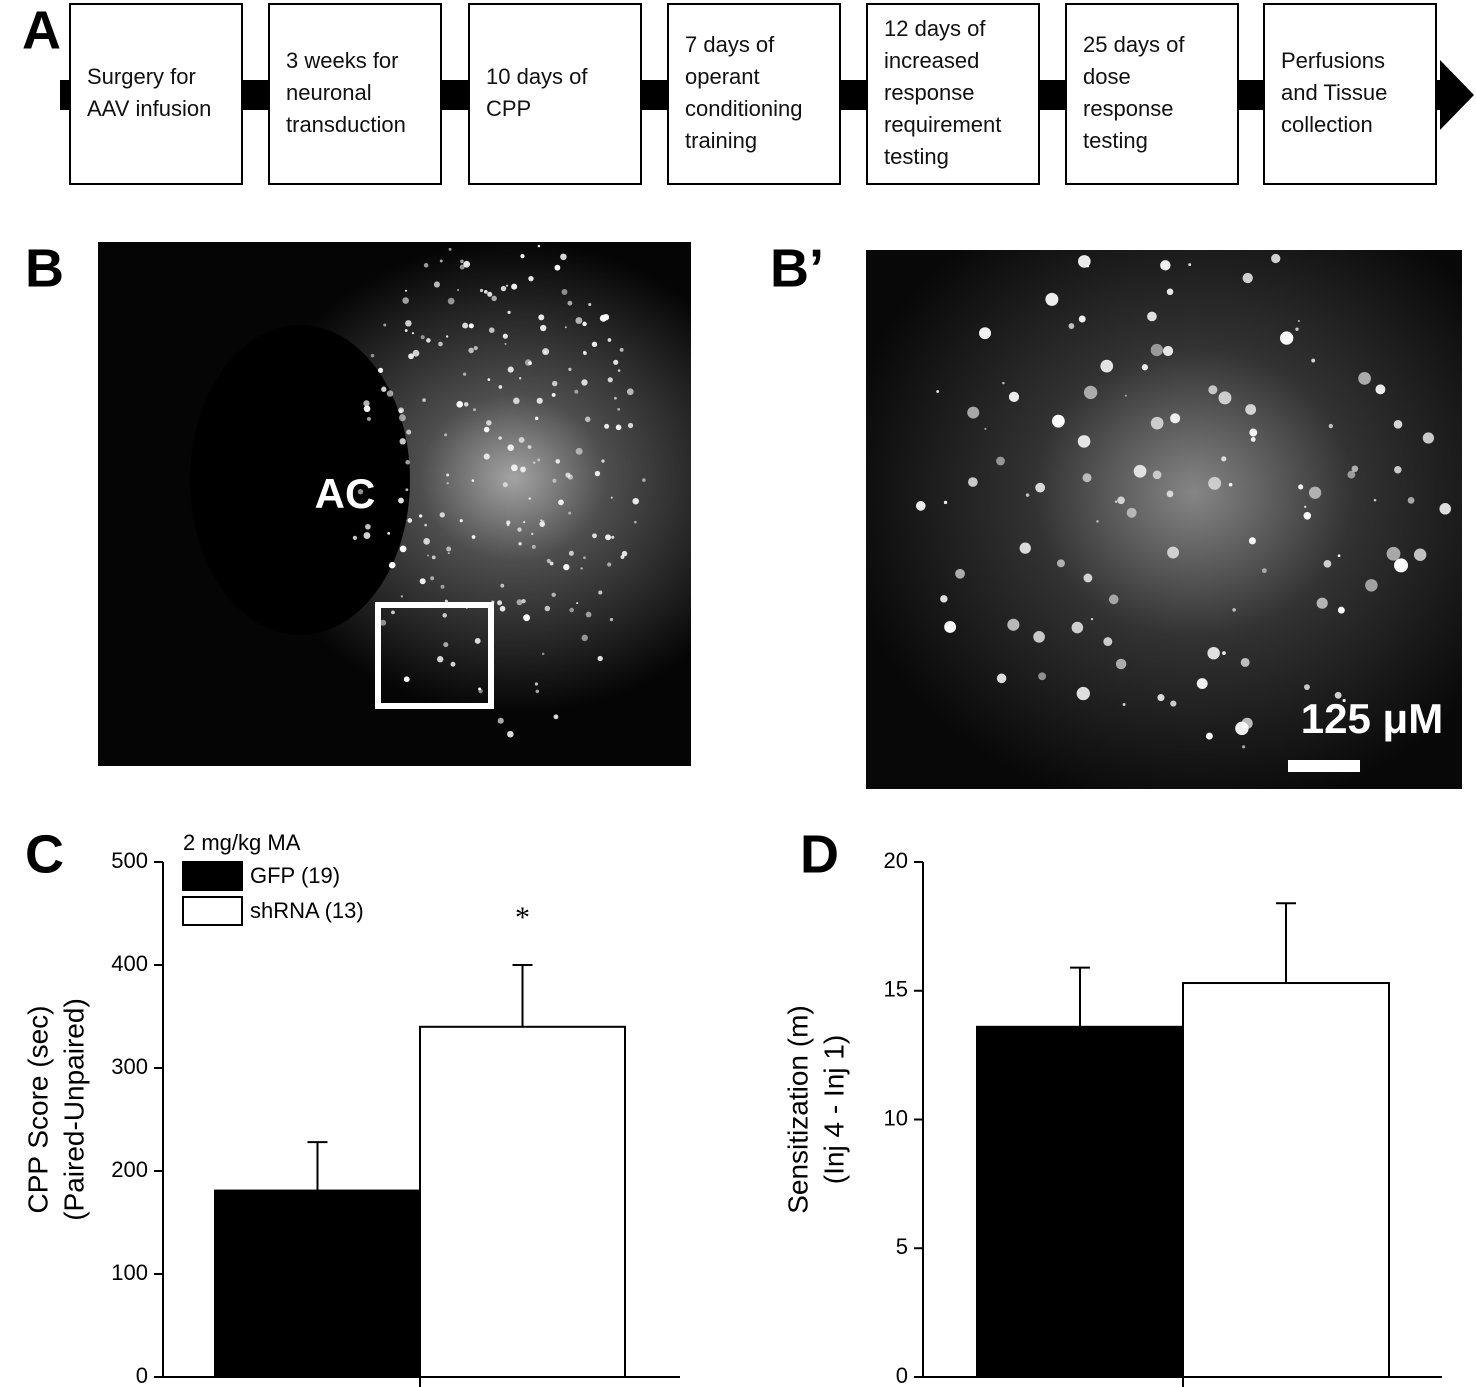  Describe the element at coordinates (931, 60) in the screenshot. I see `step-text: increased` at that location.